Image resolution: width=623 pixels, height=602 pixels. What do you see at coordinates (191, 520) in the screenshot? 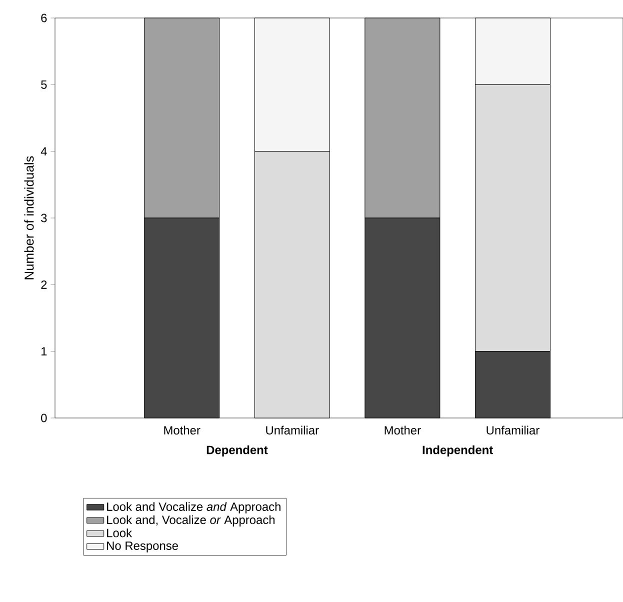
I see `legend-label: Look and, Vocalize or Approach` at bounding box center [191, 520].